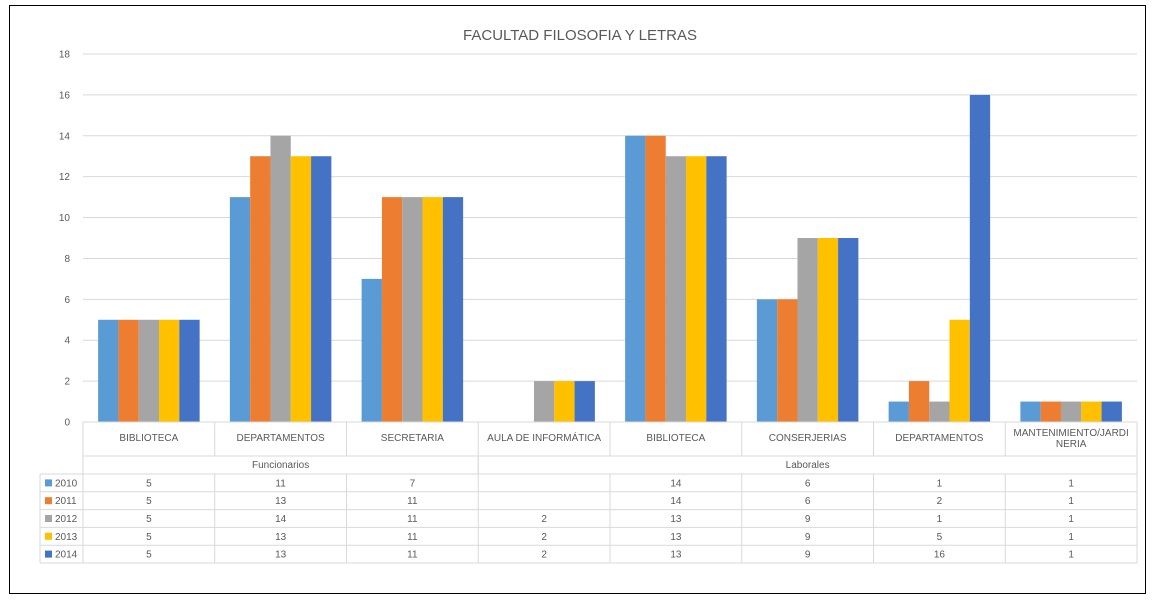  Describe the element at coordinates (808, 465) in the screenshot. I see `group-label: Laborales` at that location.